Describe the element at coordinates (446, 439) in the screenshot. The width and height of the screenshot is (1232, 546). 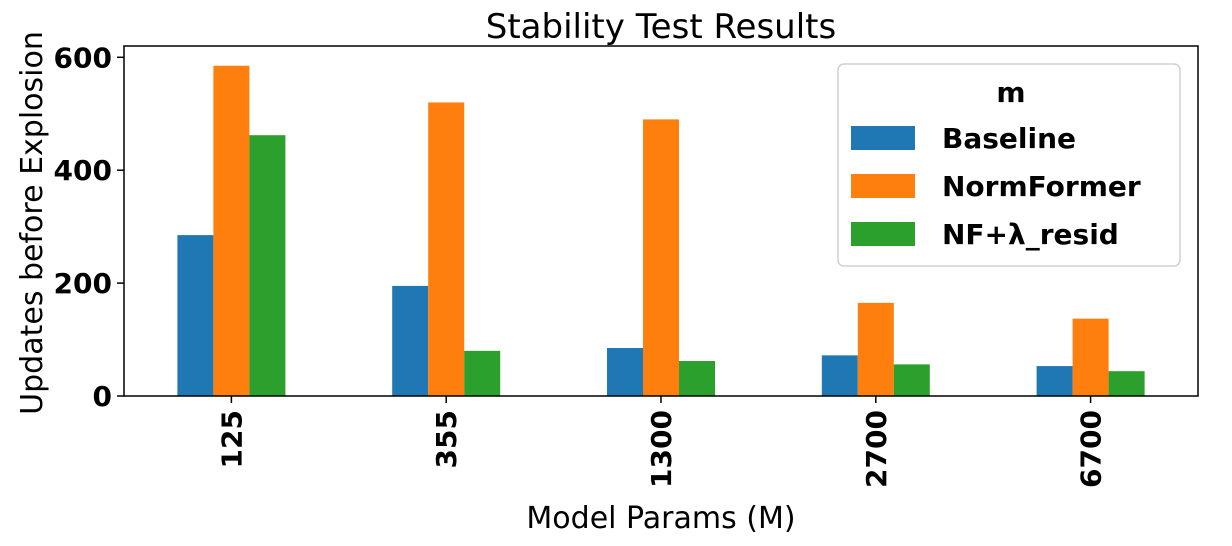
I see `x-tick-label: 355` at that location.